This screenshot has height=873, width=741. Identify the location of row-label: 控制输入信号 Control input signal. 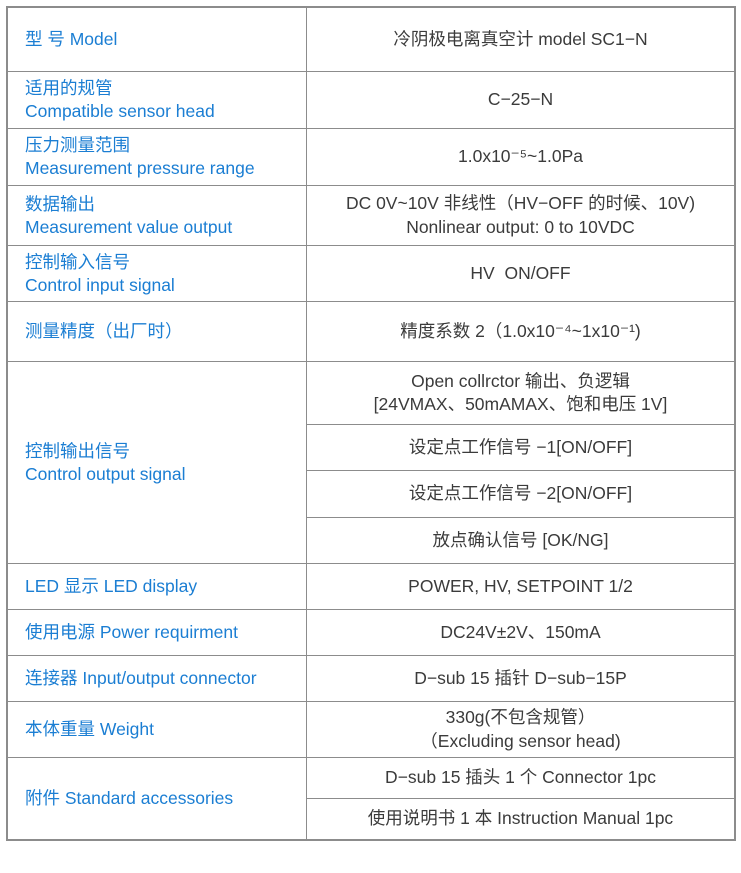
(157, 273).